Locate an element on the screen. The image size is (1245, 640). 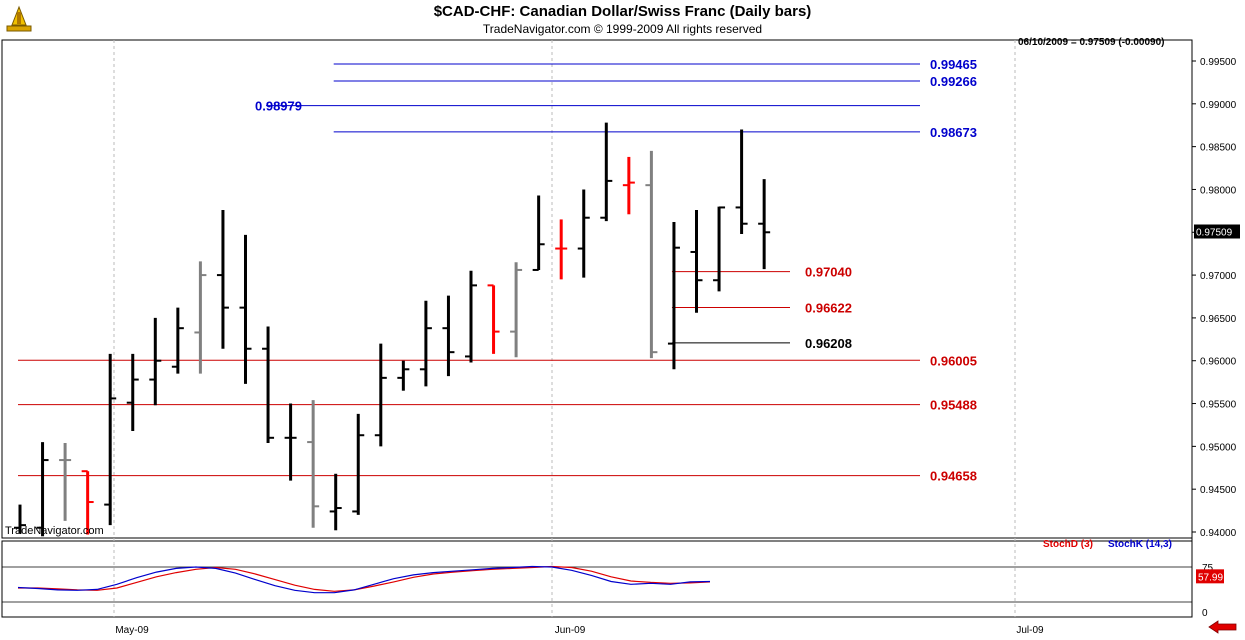
level-label: 0.94658 is located at coordinates (953, 476).